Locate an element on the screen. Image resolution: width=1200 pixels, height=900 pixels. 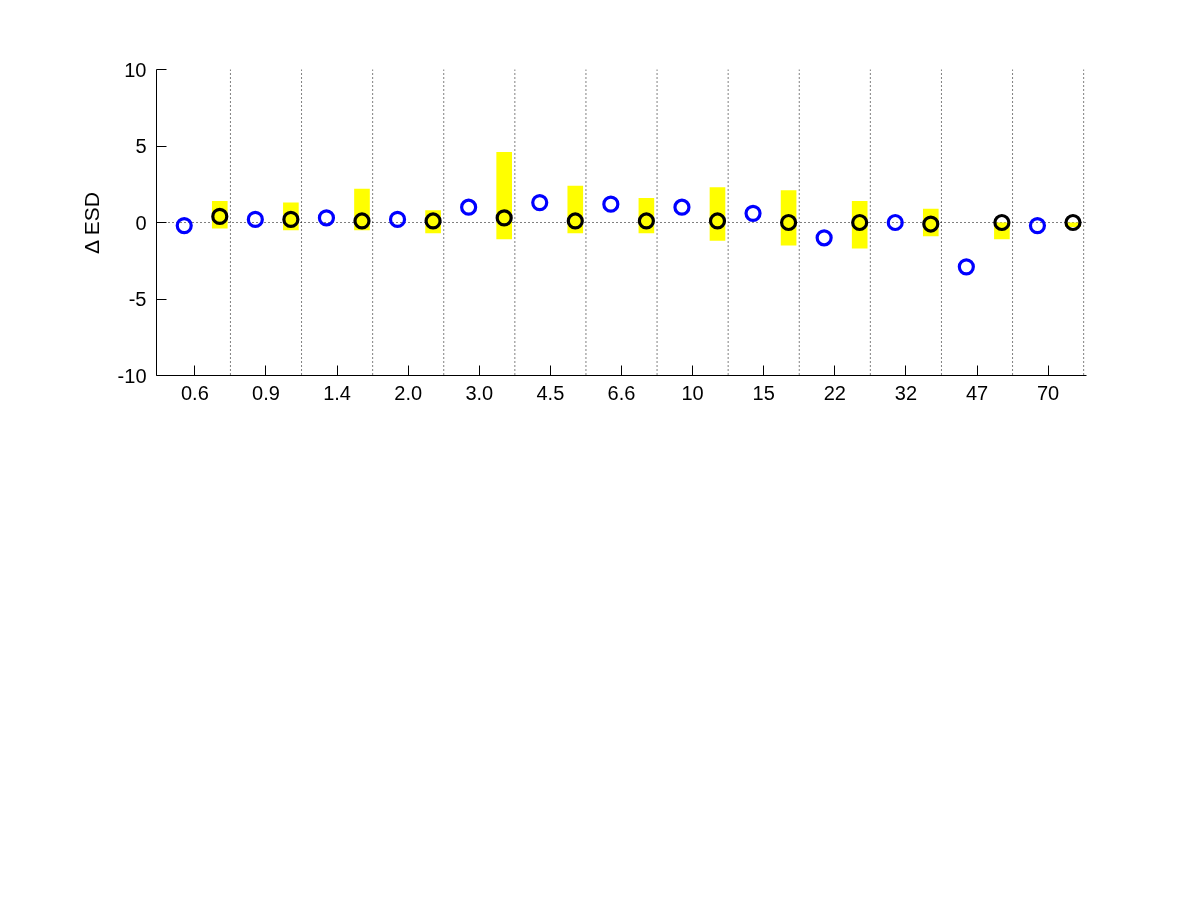
y-tick-label: -10 is located at coordinates (132, 375).